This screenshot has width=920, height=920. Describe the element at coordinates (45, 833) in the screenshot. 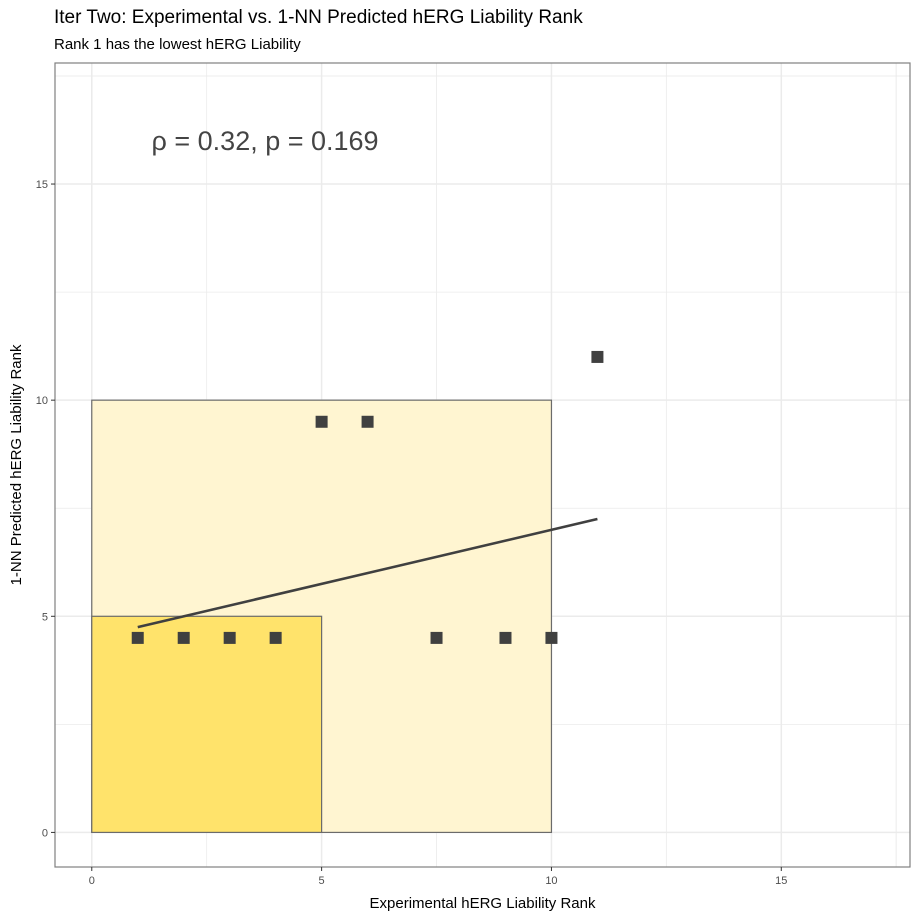

I see `y-tick-label-0: 0` at that location.